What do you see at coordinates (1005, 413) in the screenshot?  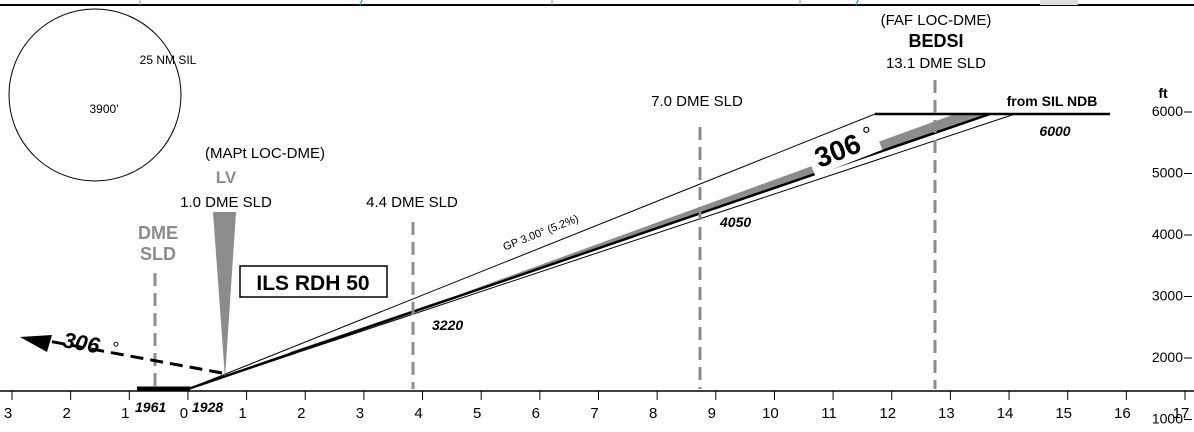 I see `distance-tick-label: 14` at bounding box center [1005, 413].